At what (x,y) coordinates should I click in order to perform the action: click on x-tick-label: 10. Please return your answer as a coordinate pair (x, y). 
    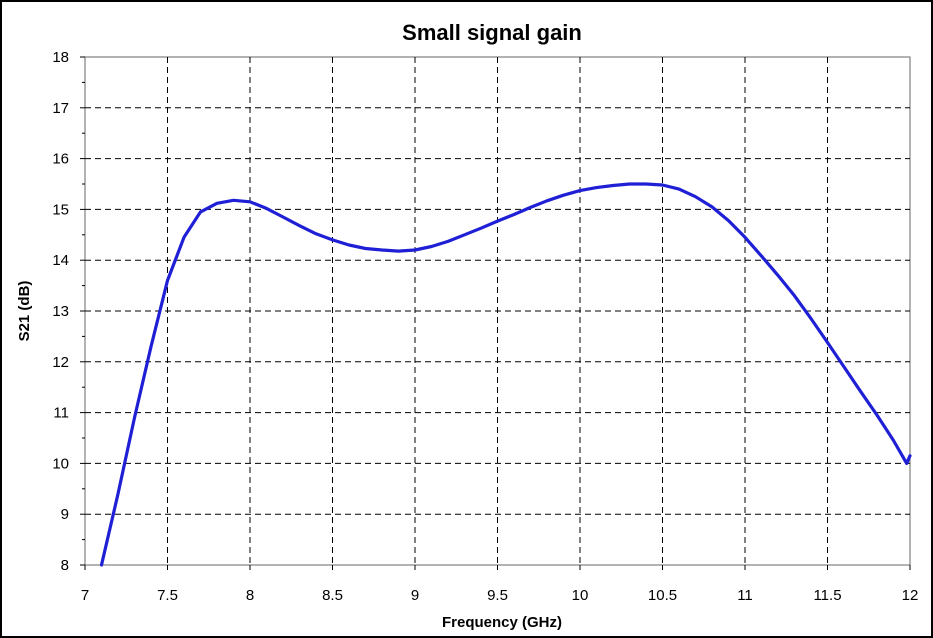
    Looking at the image, I should click on (580, 595).